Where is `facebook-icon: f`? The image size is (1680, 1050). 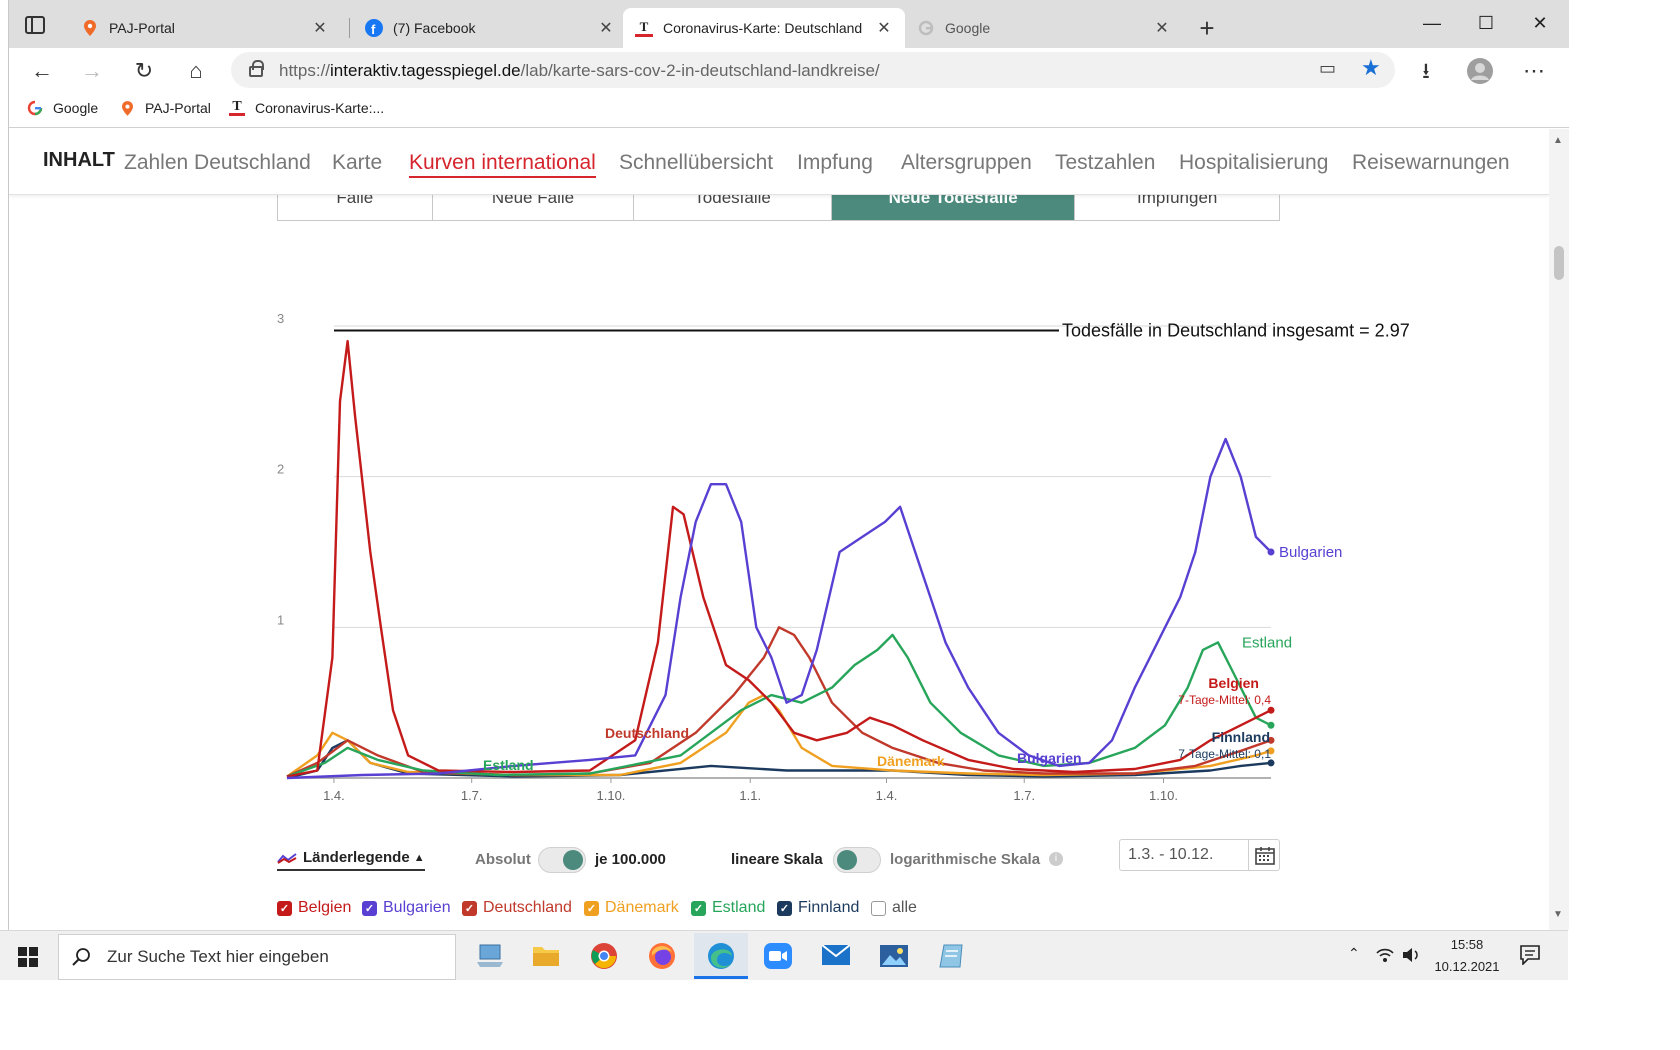
facebook-icon: f is located at coordinates (374, 28).